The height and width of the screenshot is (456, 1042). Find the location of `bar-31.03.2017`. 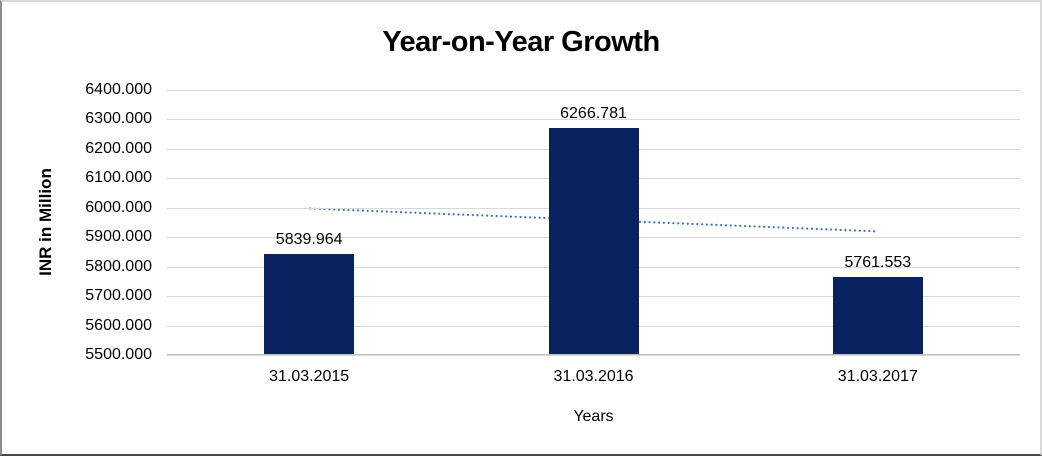

bar-31.03.2017 is located at coordinates (877, 315).